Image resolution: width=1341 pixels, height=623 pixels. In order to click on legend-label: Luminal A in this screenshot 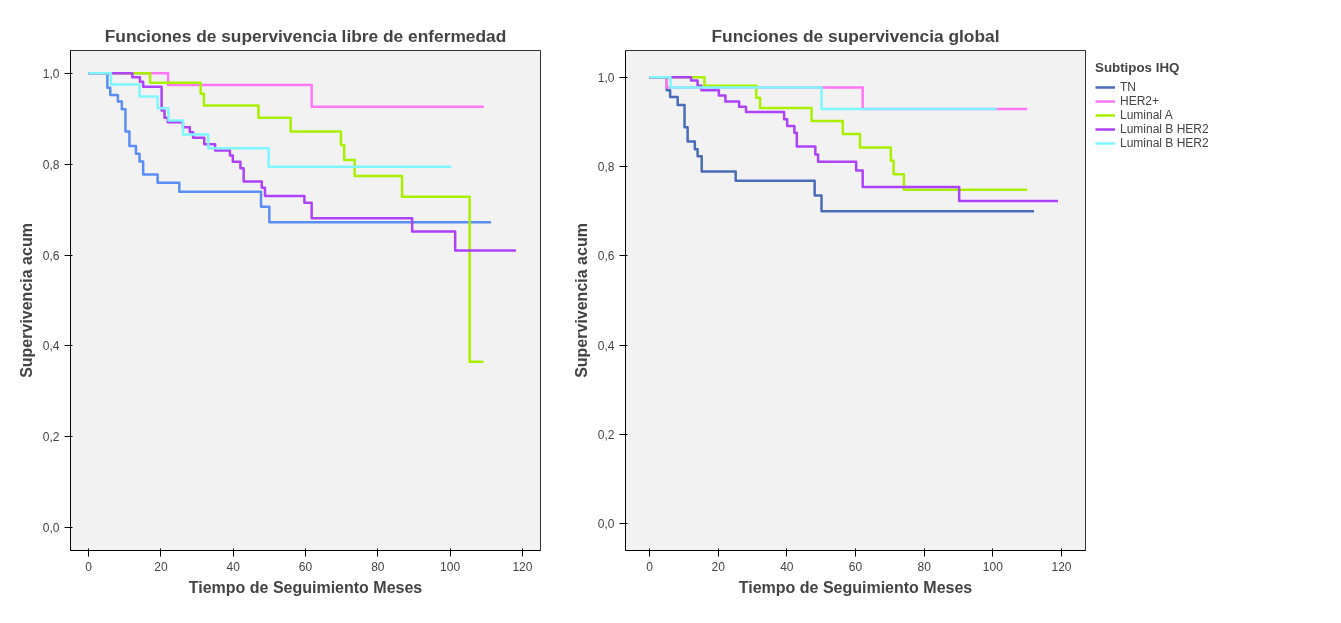, I will do `click(1146, 115)`.